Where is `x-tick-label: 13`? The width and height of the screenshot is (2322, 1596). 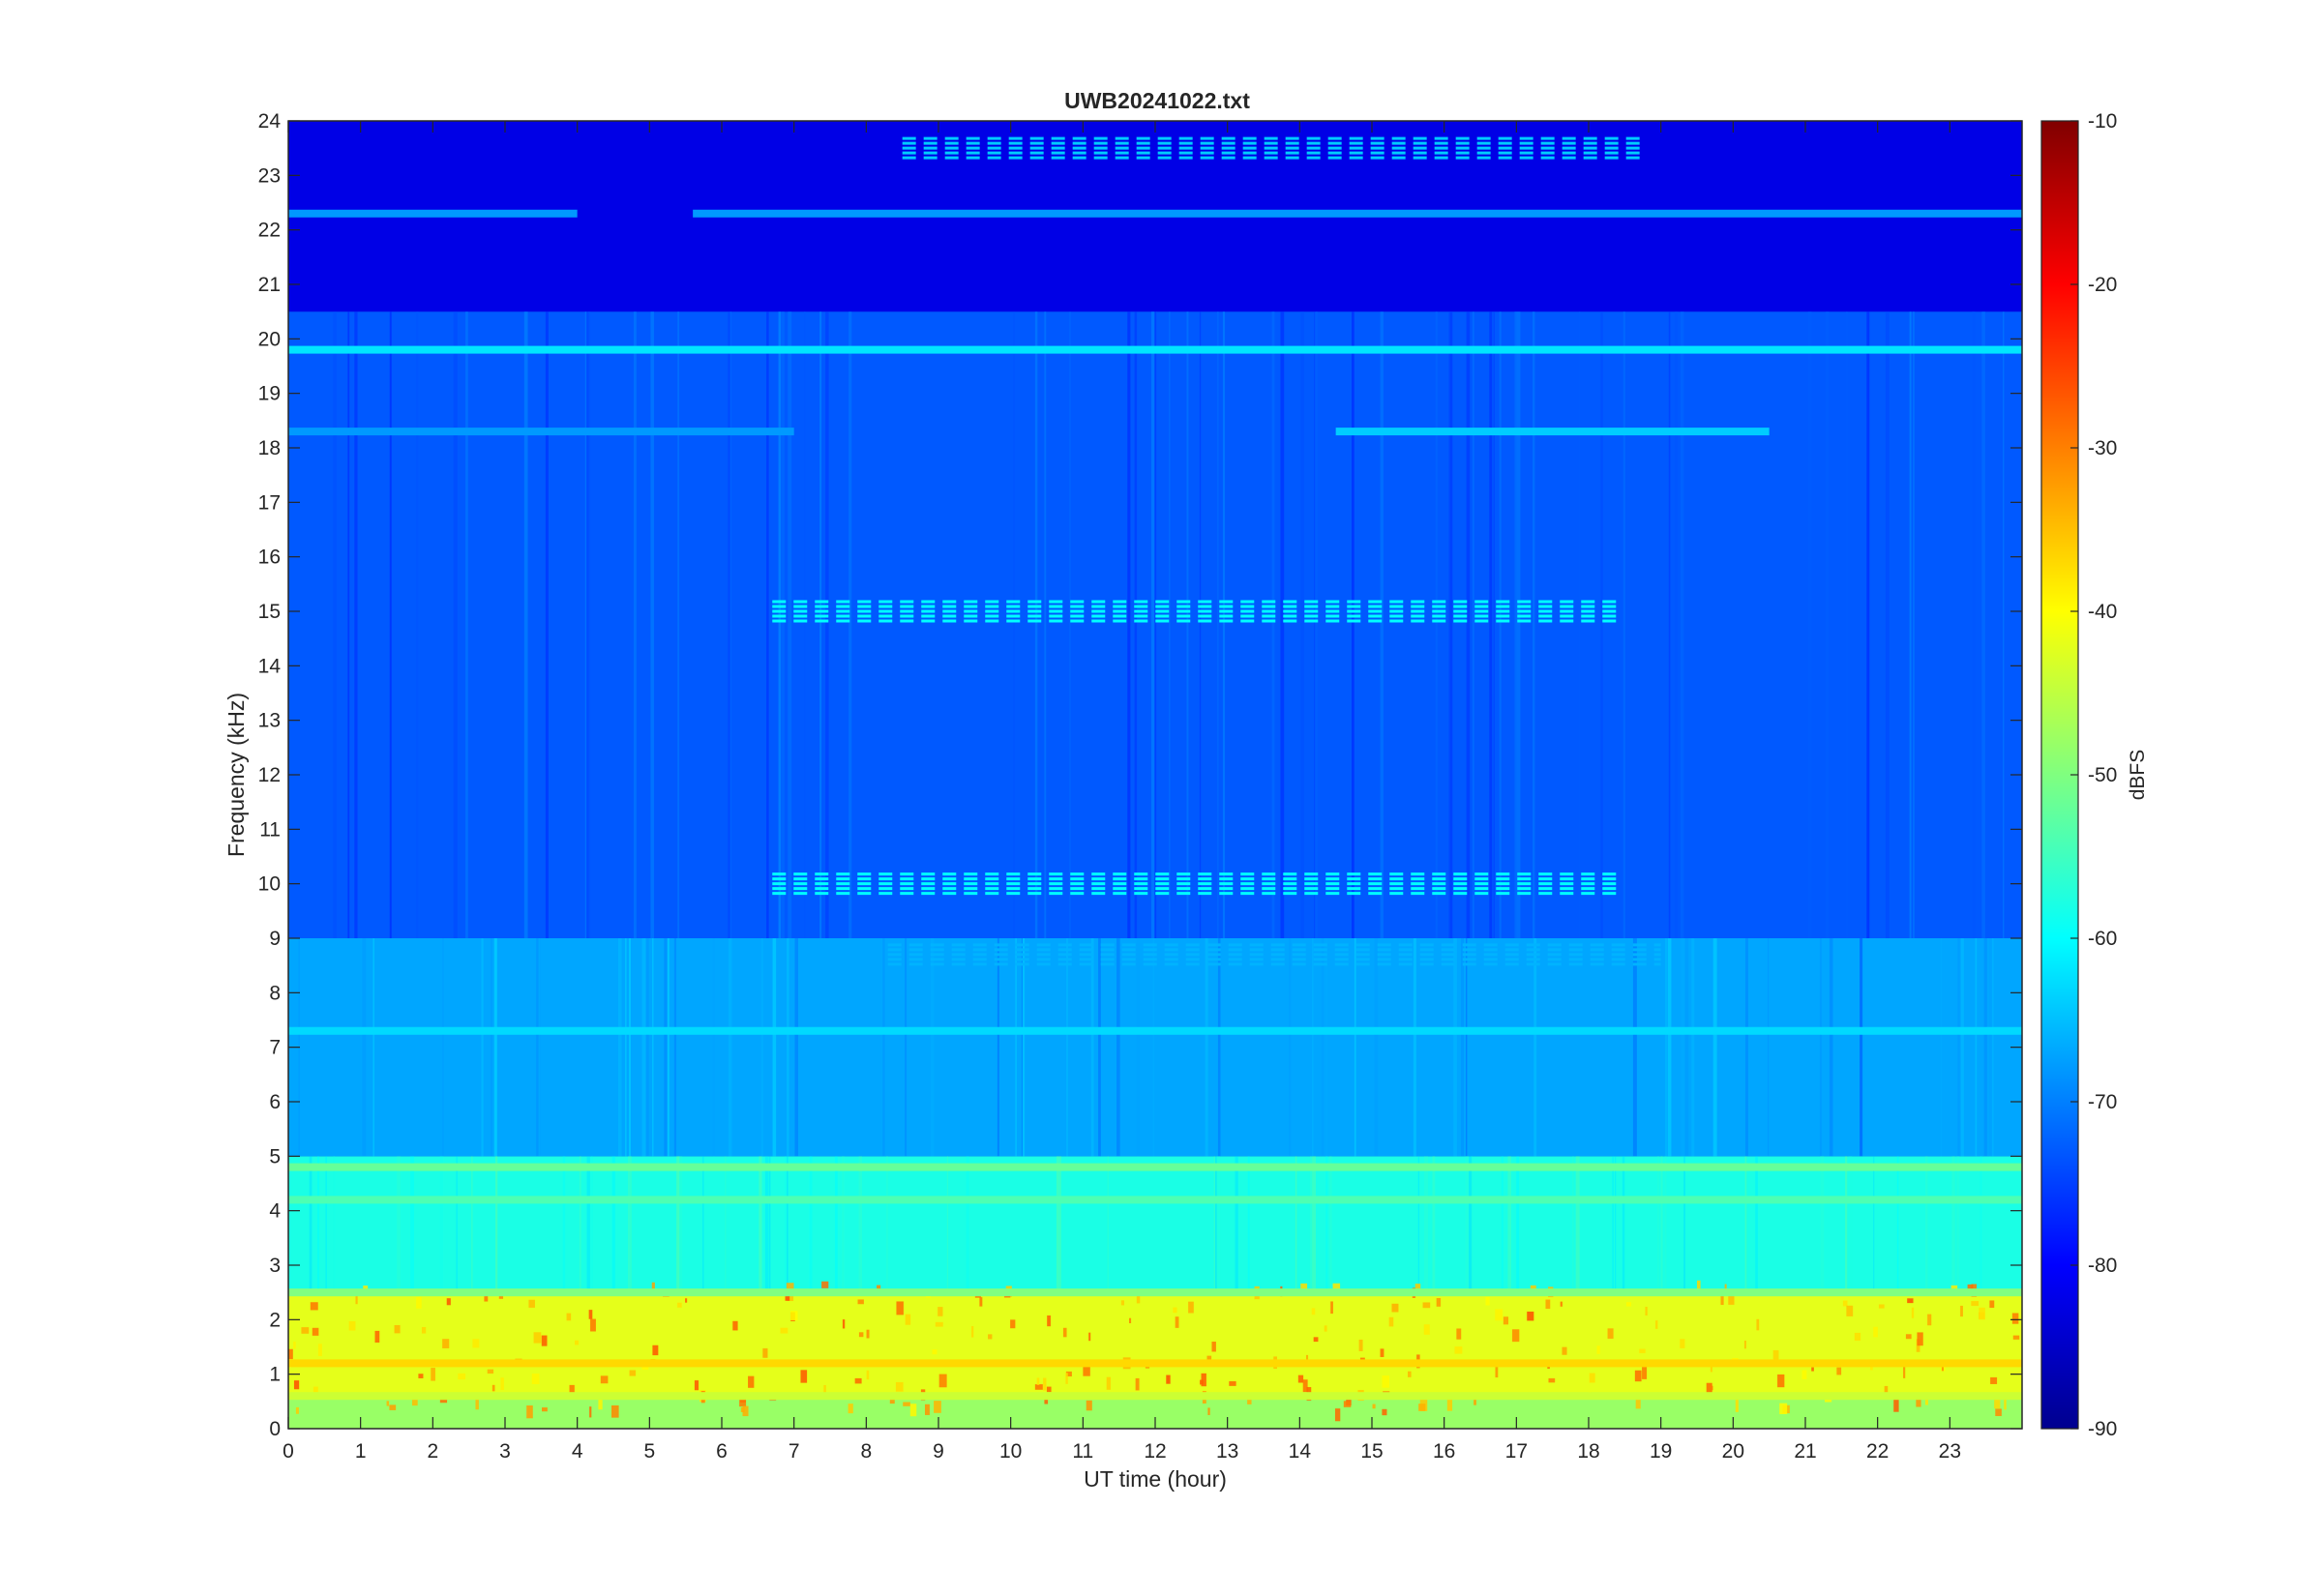
x-tick-label: 13 is located at coordinates (1227, 1451).